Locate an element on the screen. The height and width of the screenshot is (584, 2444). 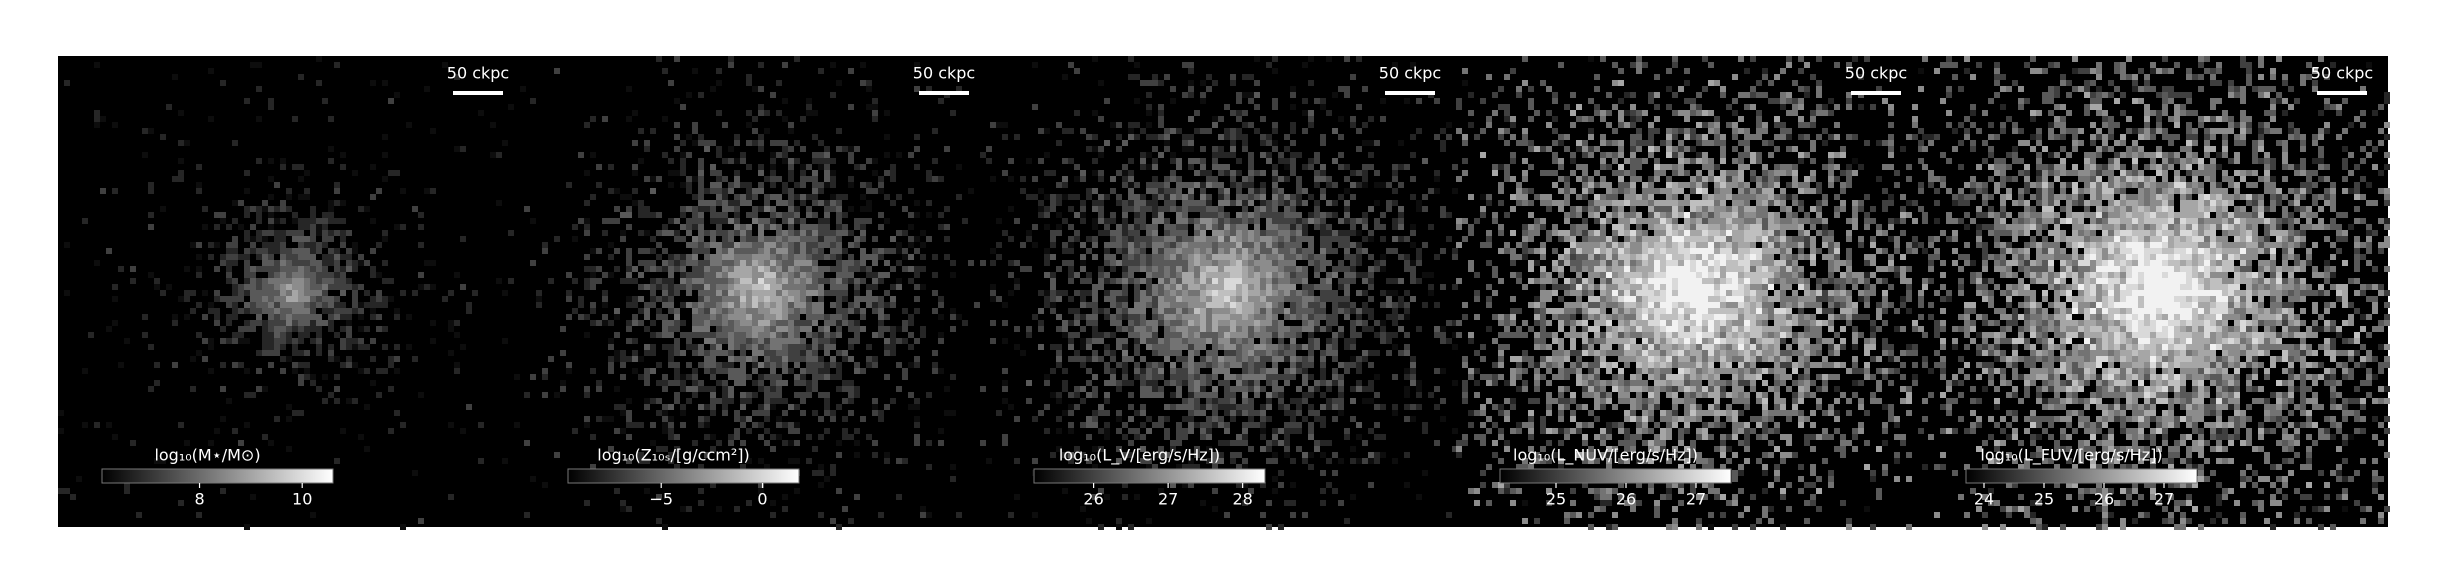
colorbar-tick-label: 0 is located at coordinates (762, 499).